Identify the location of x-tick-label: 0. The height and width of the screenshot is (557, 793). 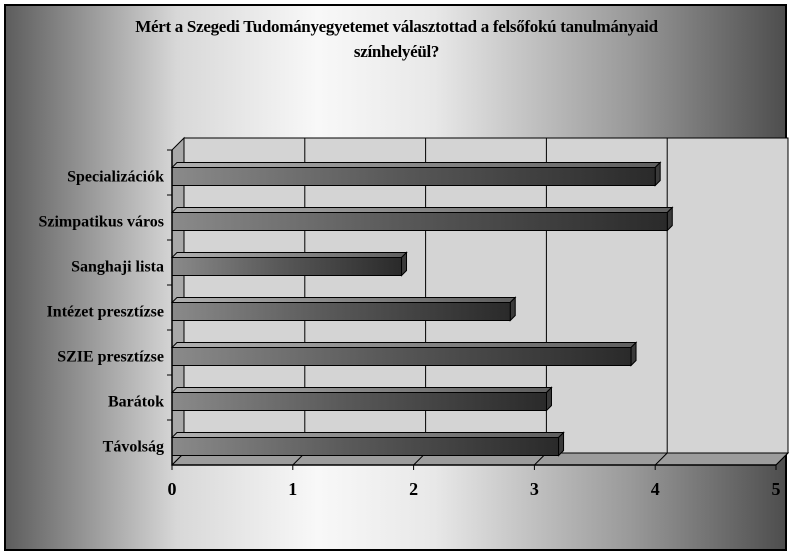
(172, 489).